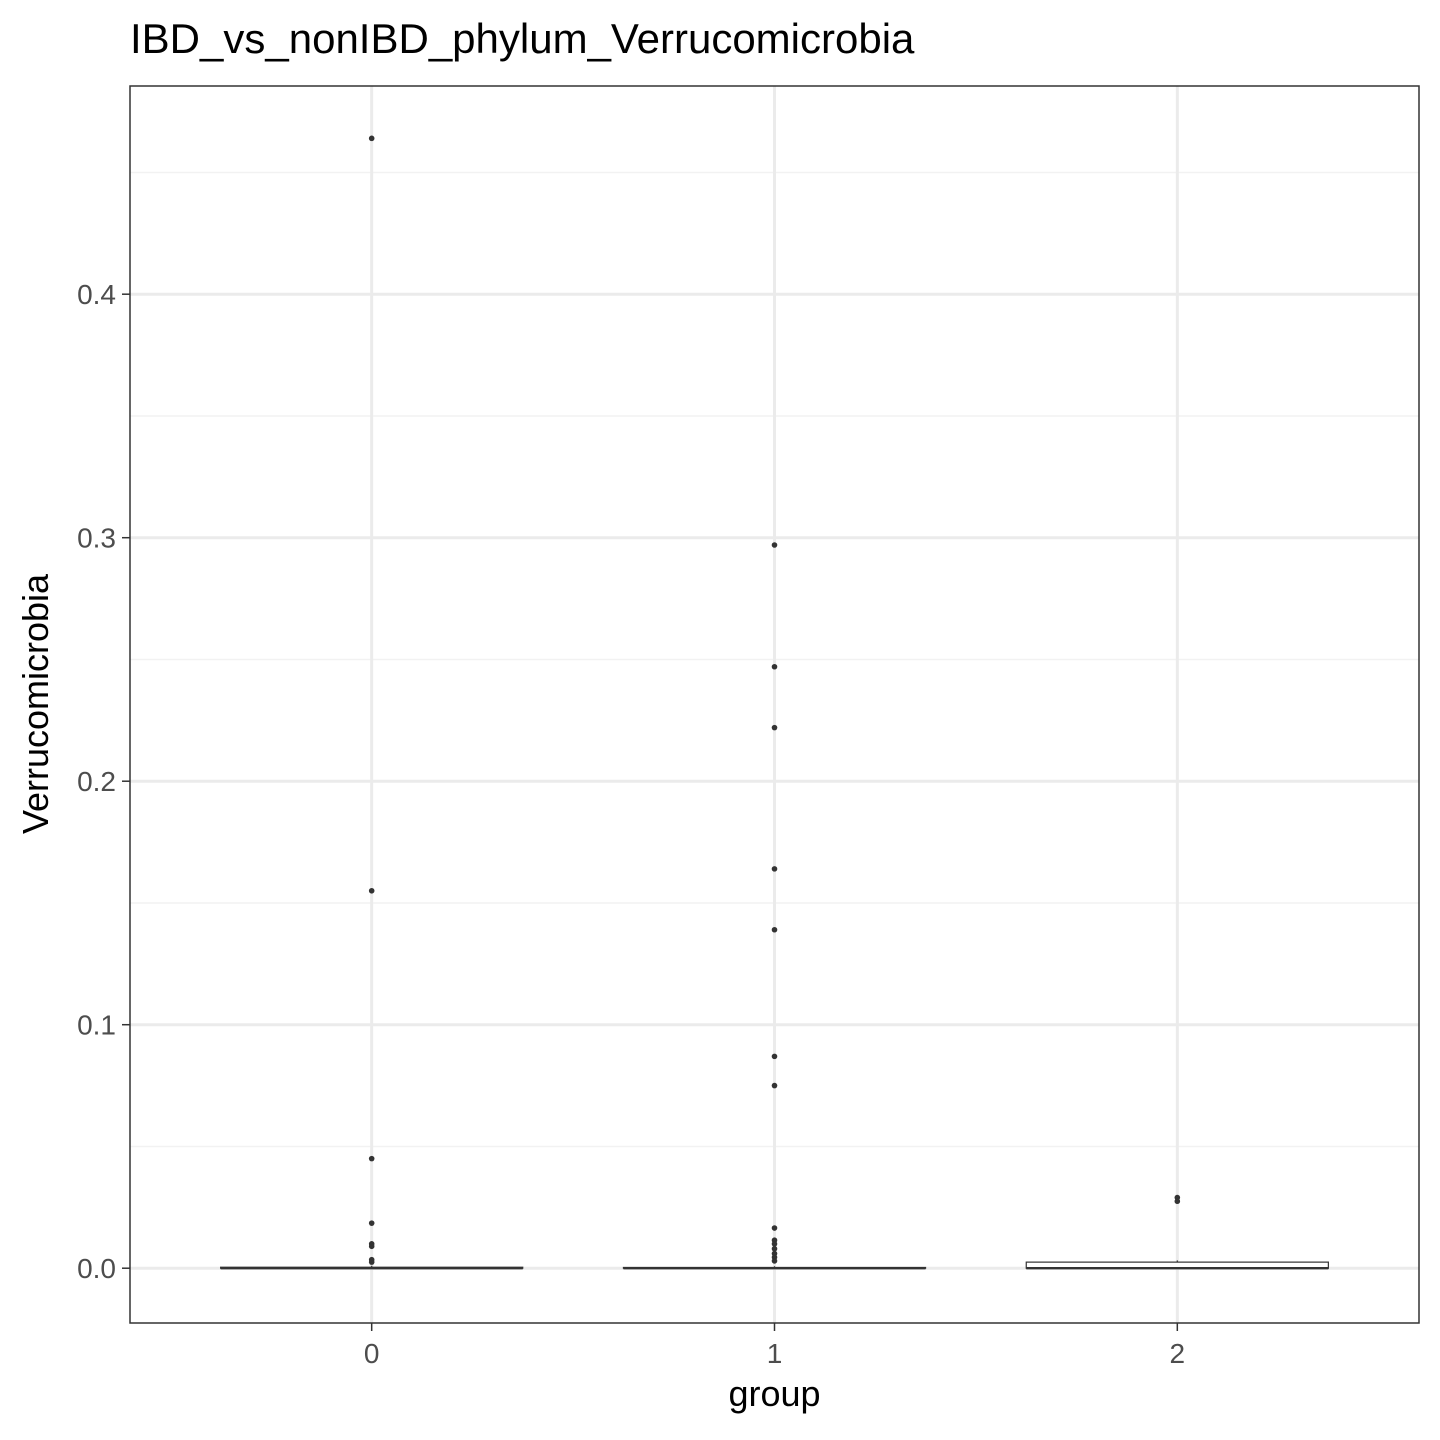 This screenshot has width=1440, height=1440. Describe the element at coordinates (522, 38) in the screenshot. I see `chart-title: IBD_vs_nonIBD_phylum_Verrucomicrobia` at that location.